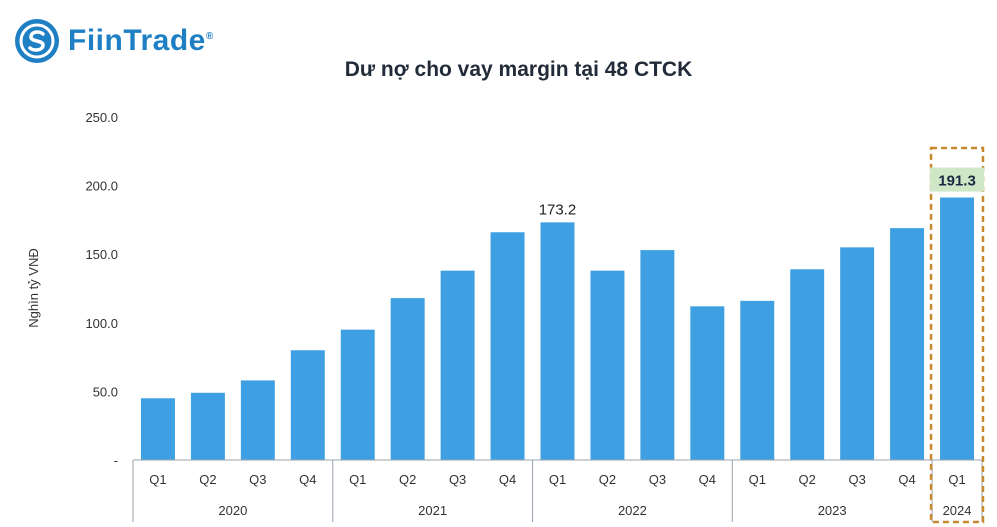 This screenshot has width=997, height=527. What do you see at coordinates (37, 41) in the screenshot?
I see `fiintrade-logo-icon` at bounding box center [37, 41].